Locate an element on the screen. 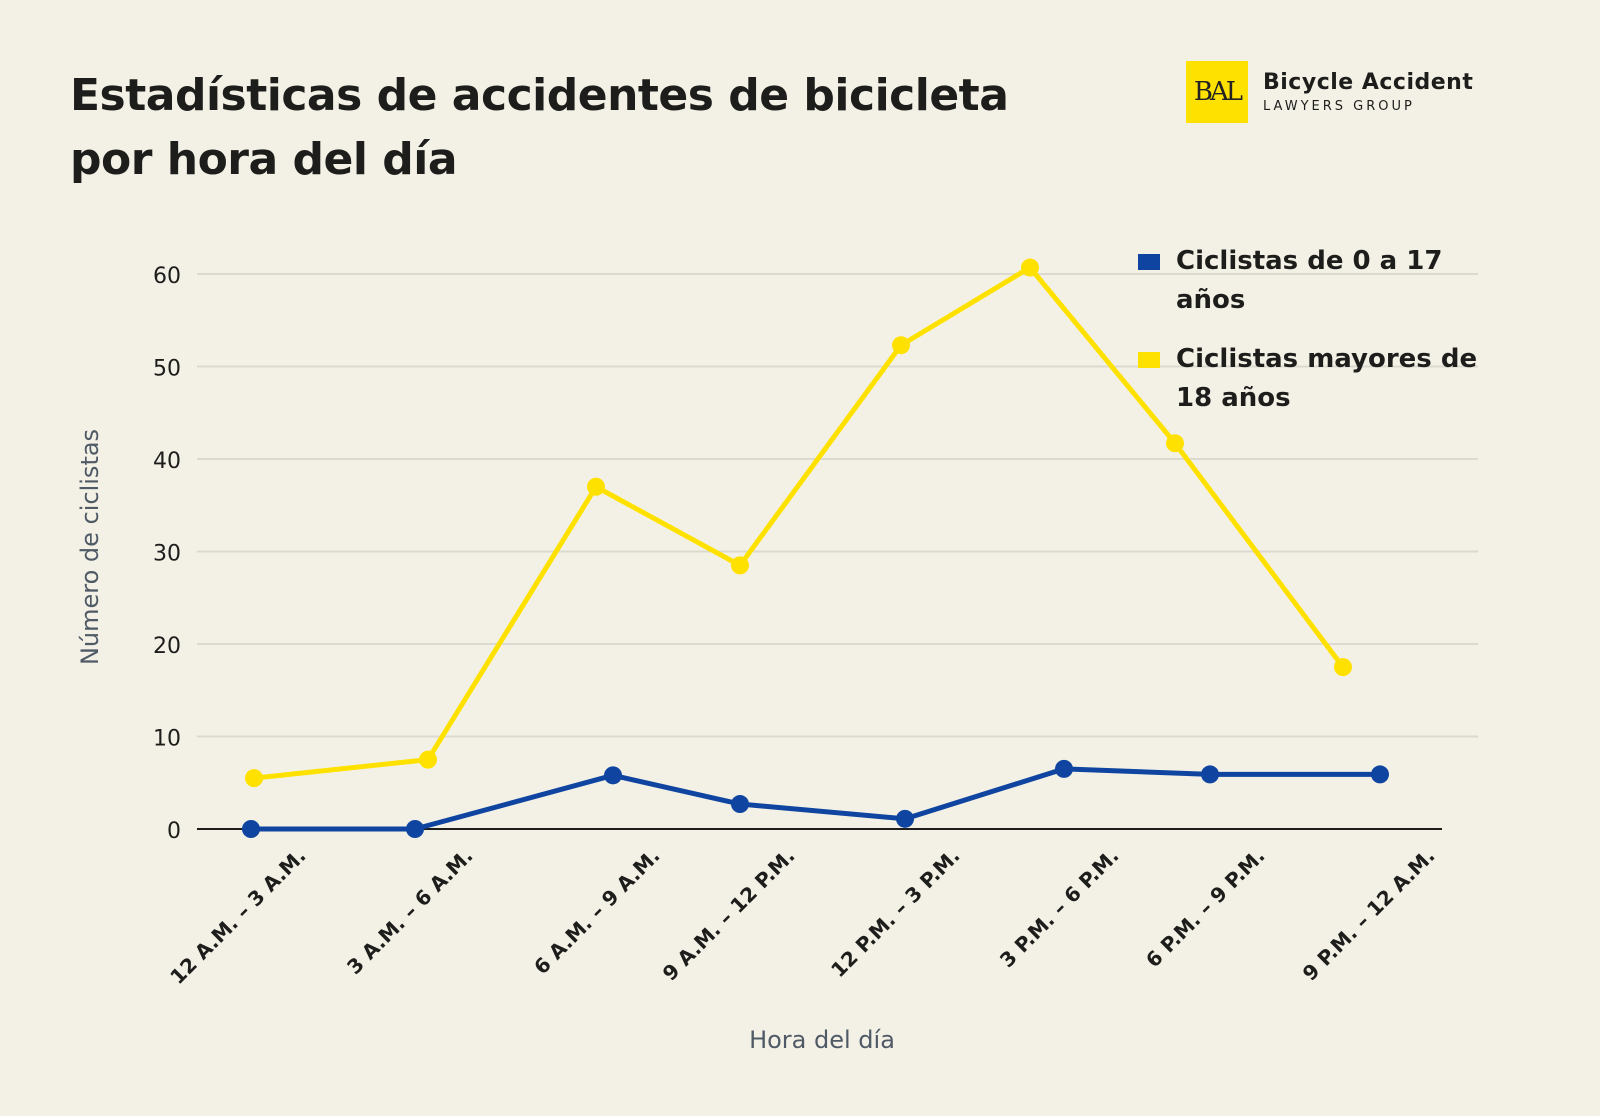  legend-label: Ciclistas de 0 a 17 años is located at coordinates (1309, 280).